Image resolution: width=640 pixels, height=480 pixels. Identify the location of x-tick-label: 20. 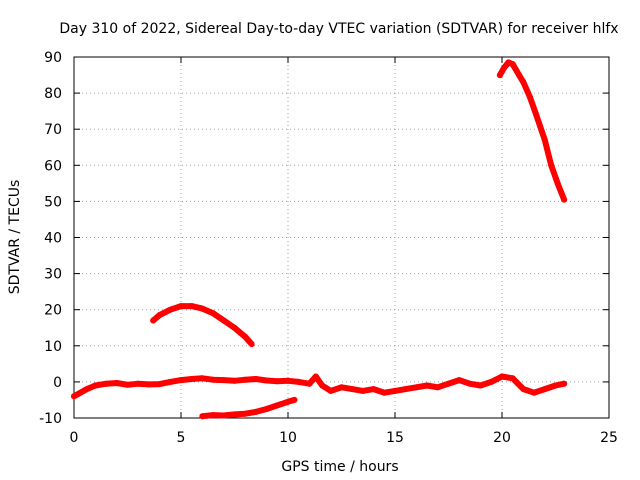
(502, 438).